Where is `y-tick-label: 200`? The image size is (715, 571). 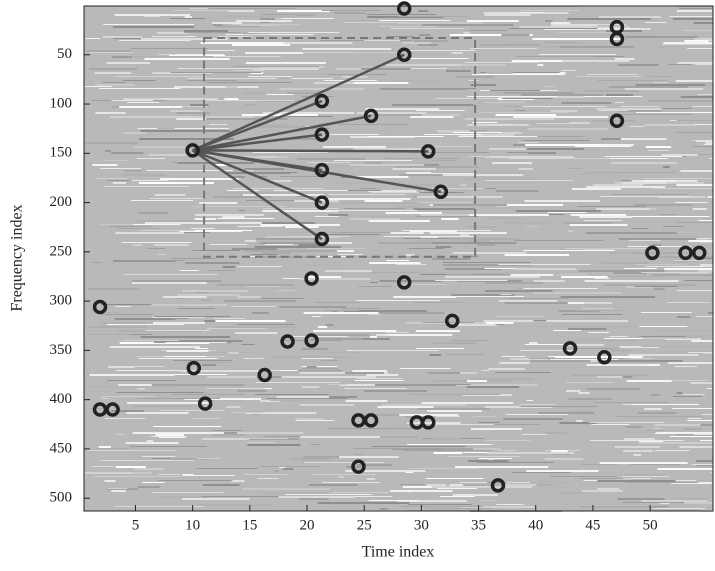 y-tick-label: 200 is located at coordinates (61, 202).